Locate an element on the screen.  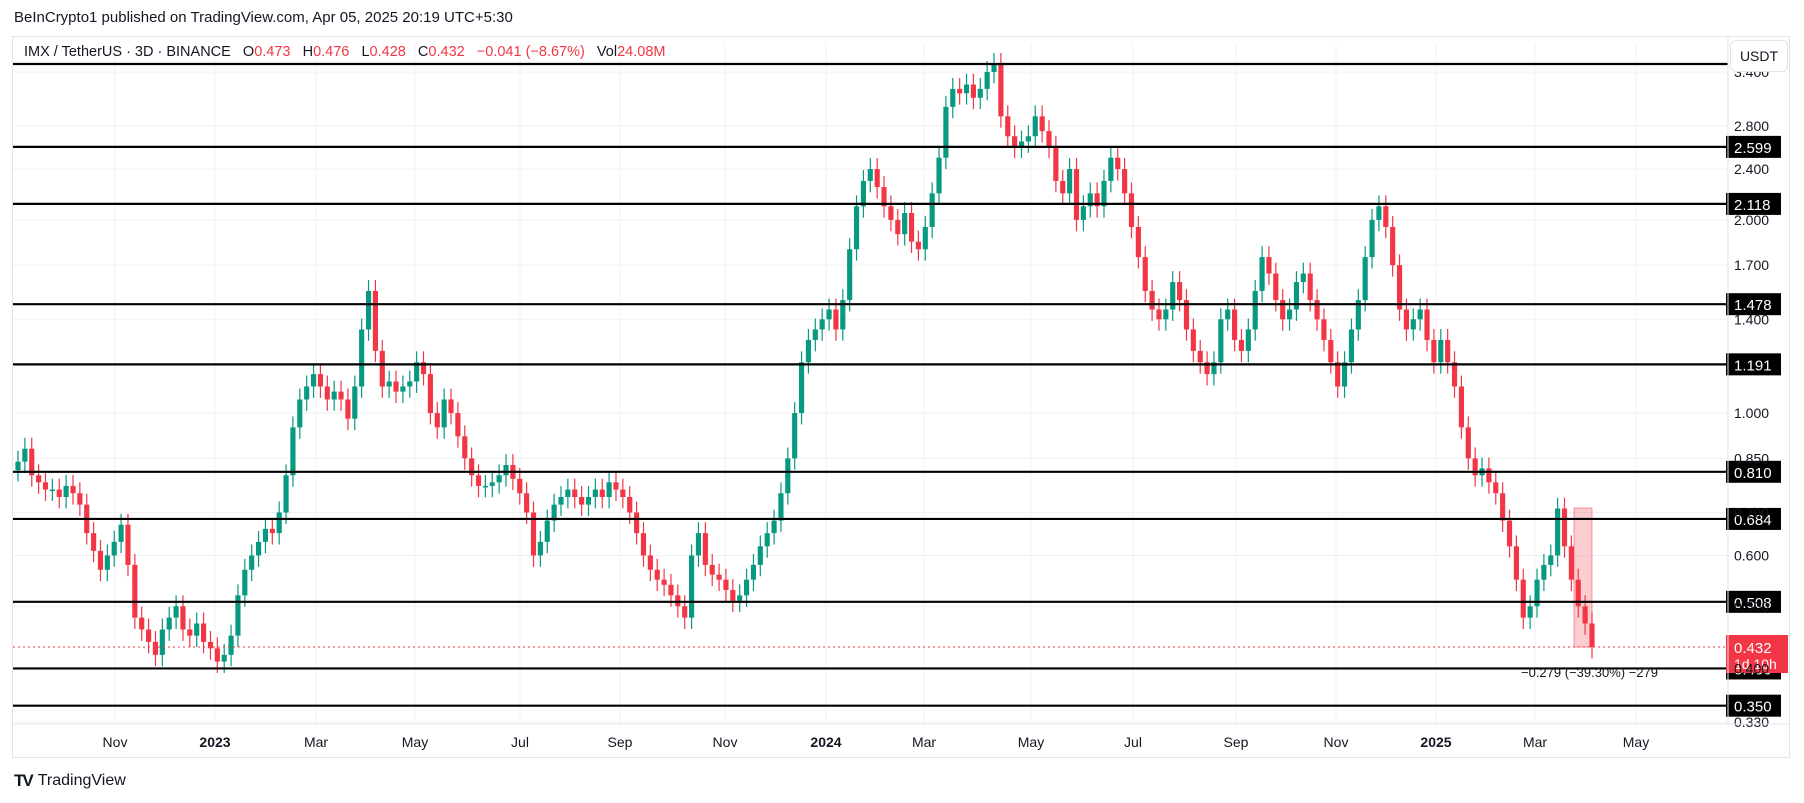
svg-text: 1d 10h is located at coordinates (1755, 664).